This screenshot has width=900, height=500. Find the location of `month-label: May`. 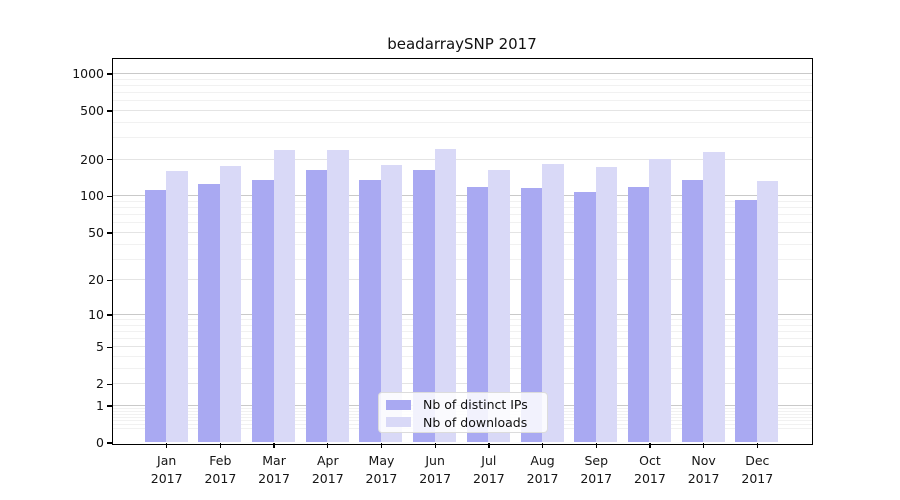

month-label: May is located at coordinates (381, 460).